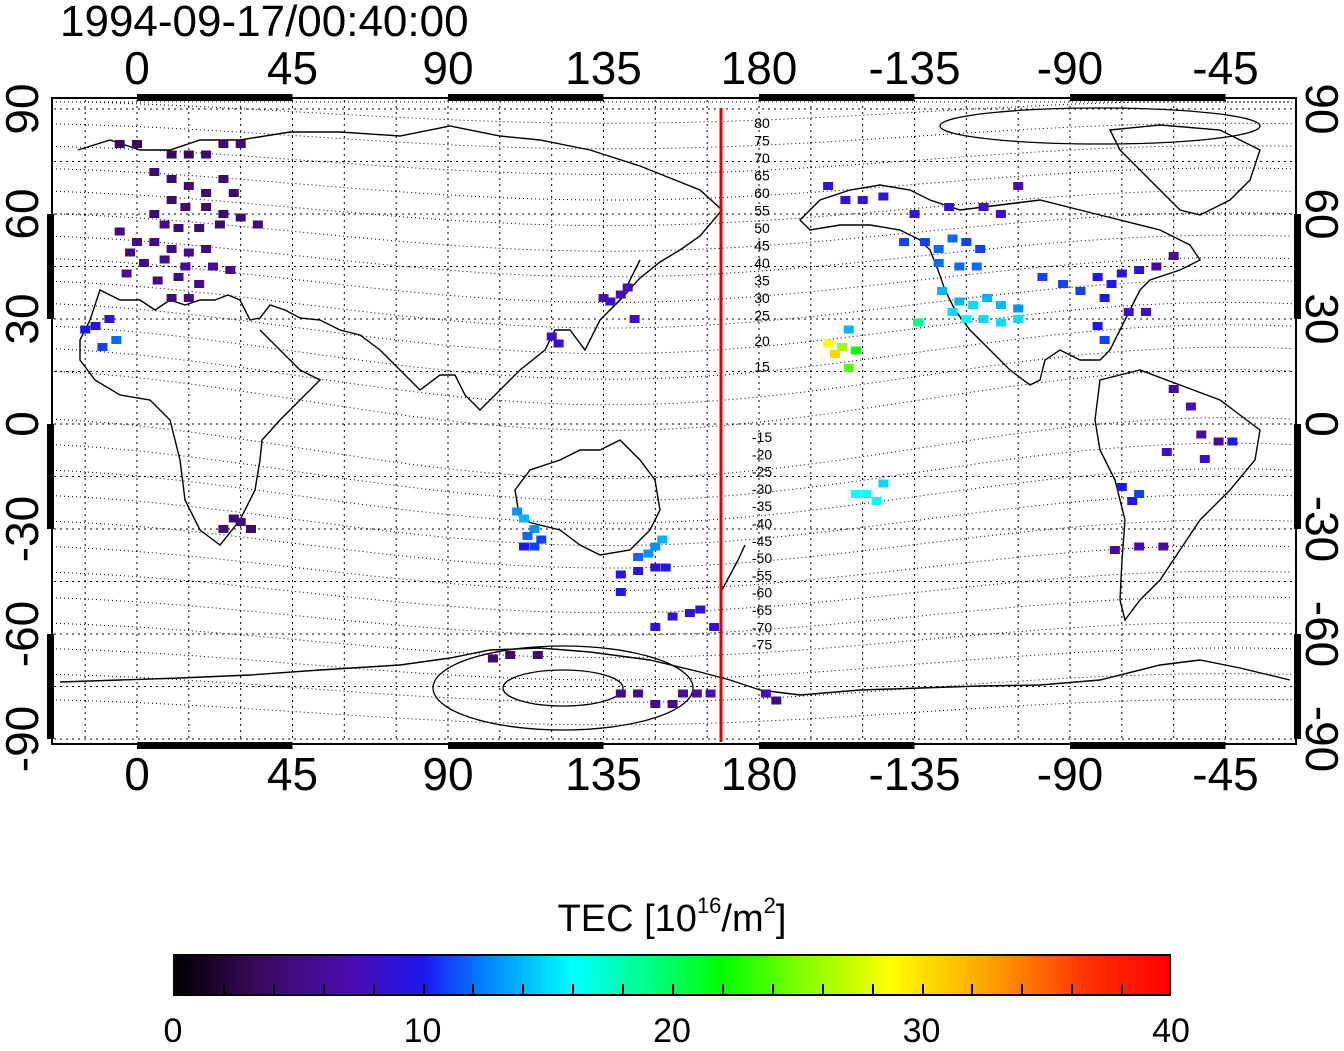 The height and width of the screenshot is (1051, 1344). I want to click on contour-pole-south-inner, so click(563, 688).